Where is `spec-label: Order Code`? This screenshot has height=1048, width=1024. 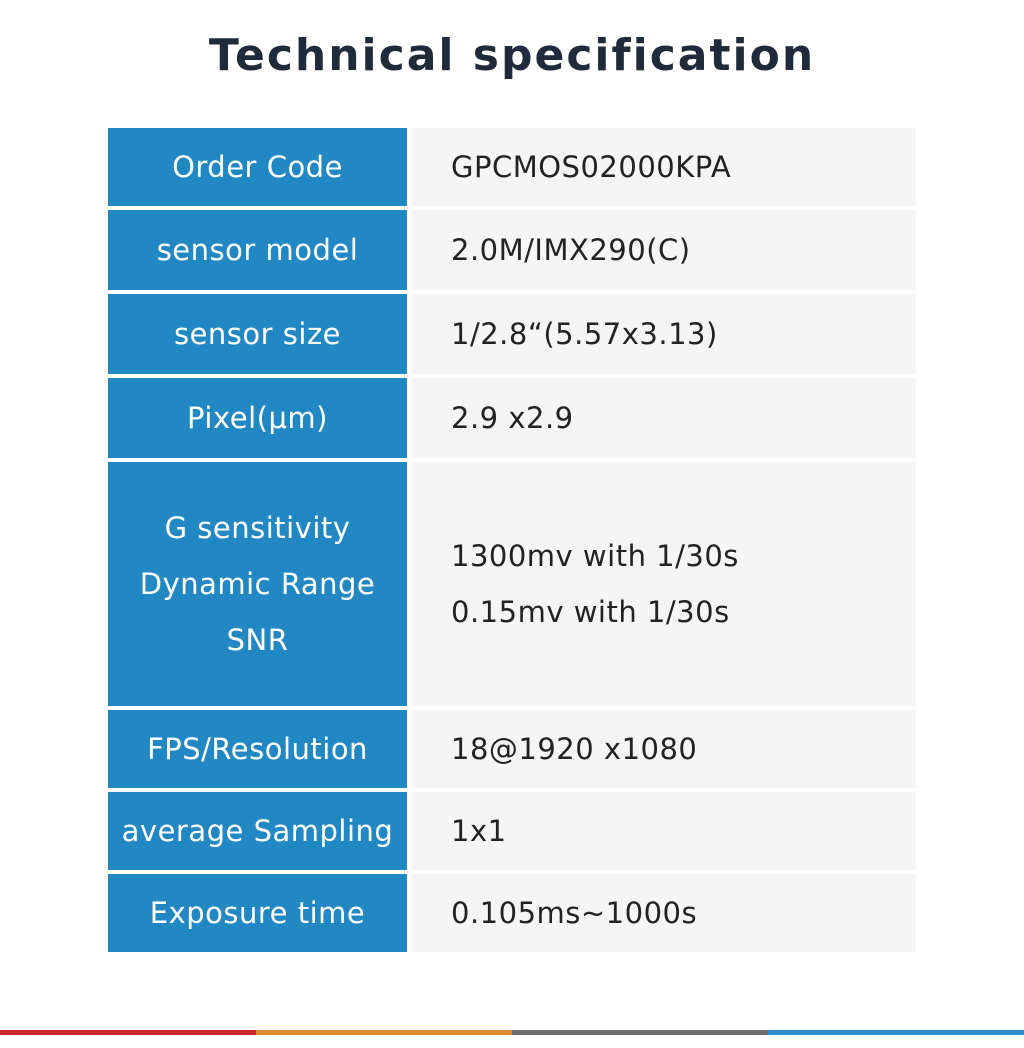 spec-label: Order Code is located at coordinates (257, 167).